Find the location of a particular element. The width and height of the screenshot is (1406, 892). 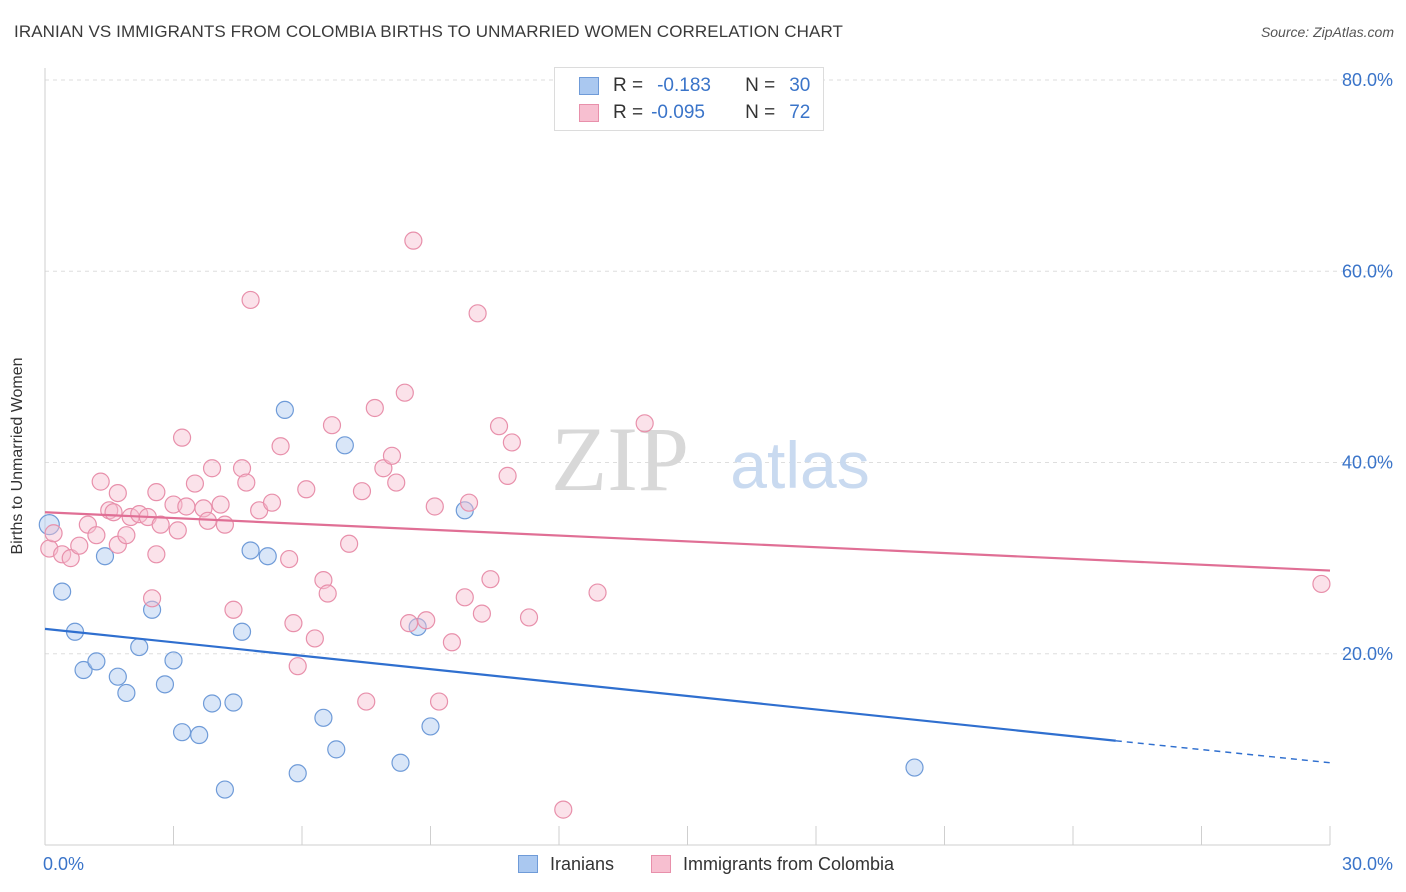

y-tick-label: 60.0% is located at coordinates (1367, 271).